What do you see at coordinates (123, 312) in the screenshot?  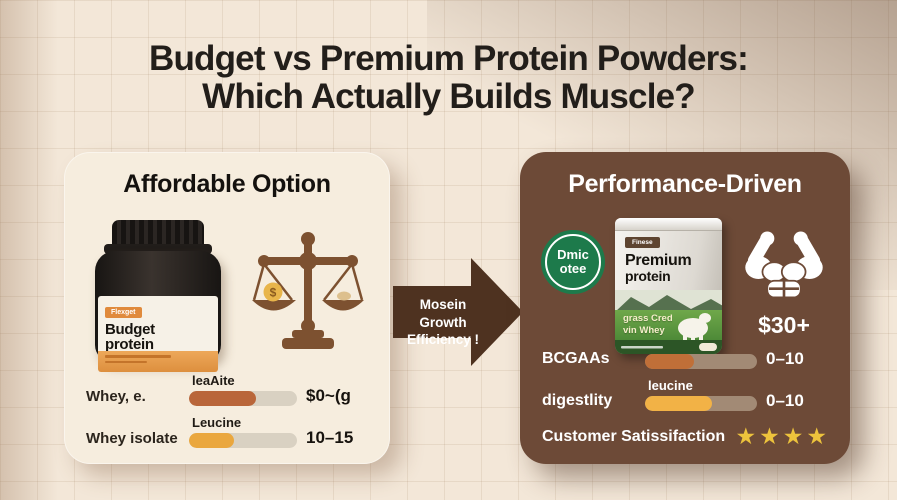 I see `jar-badge: Flexget` at bounding box center [123, 312].